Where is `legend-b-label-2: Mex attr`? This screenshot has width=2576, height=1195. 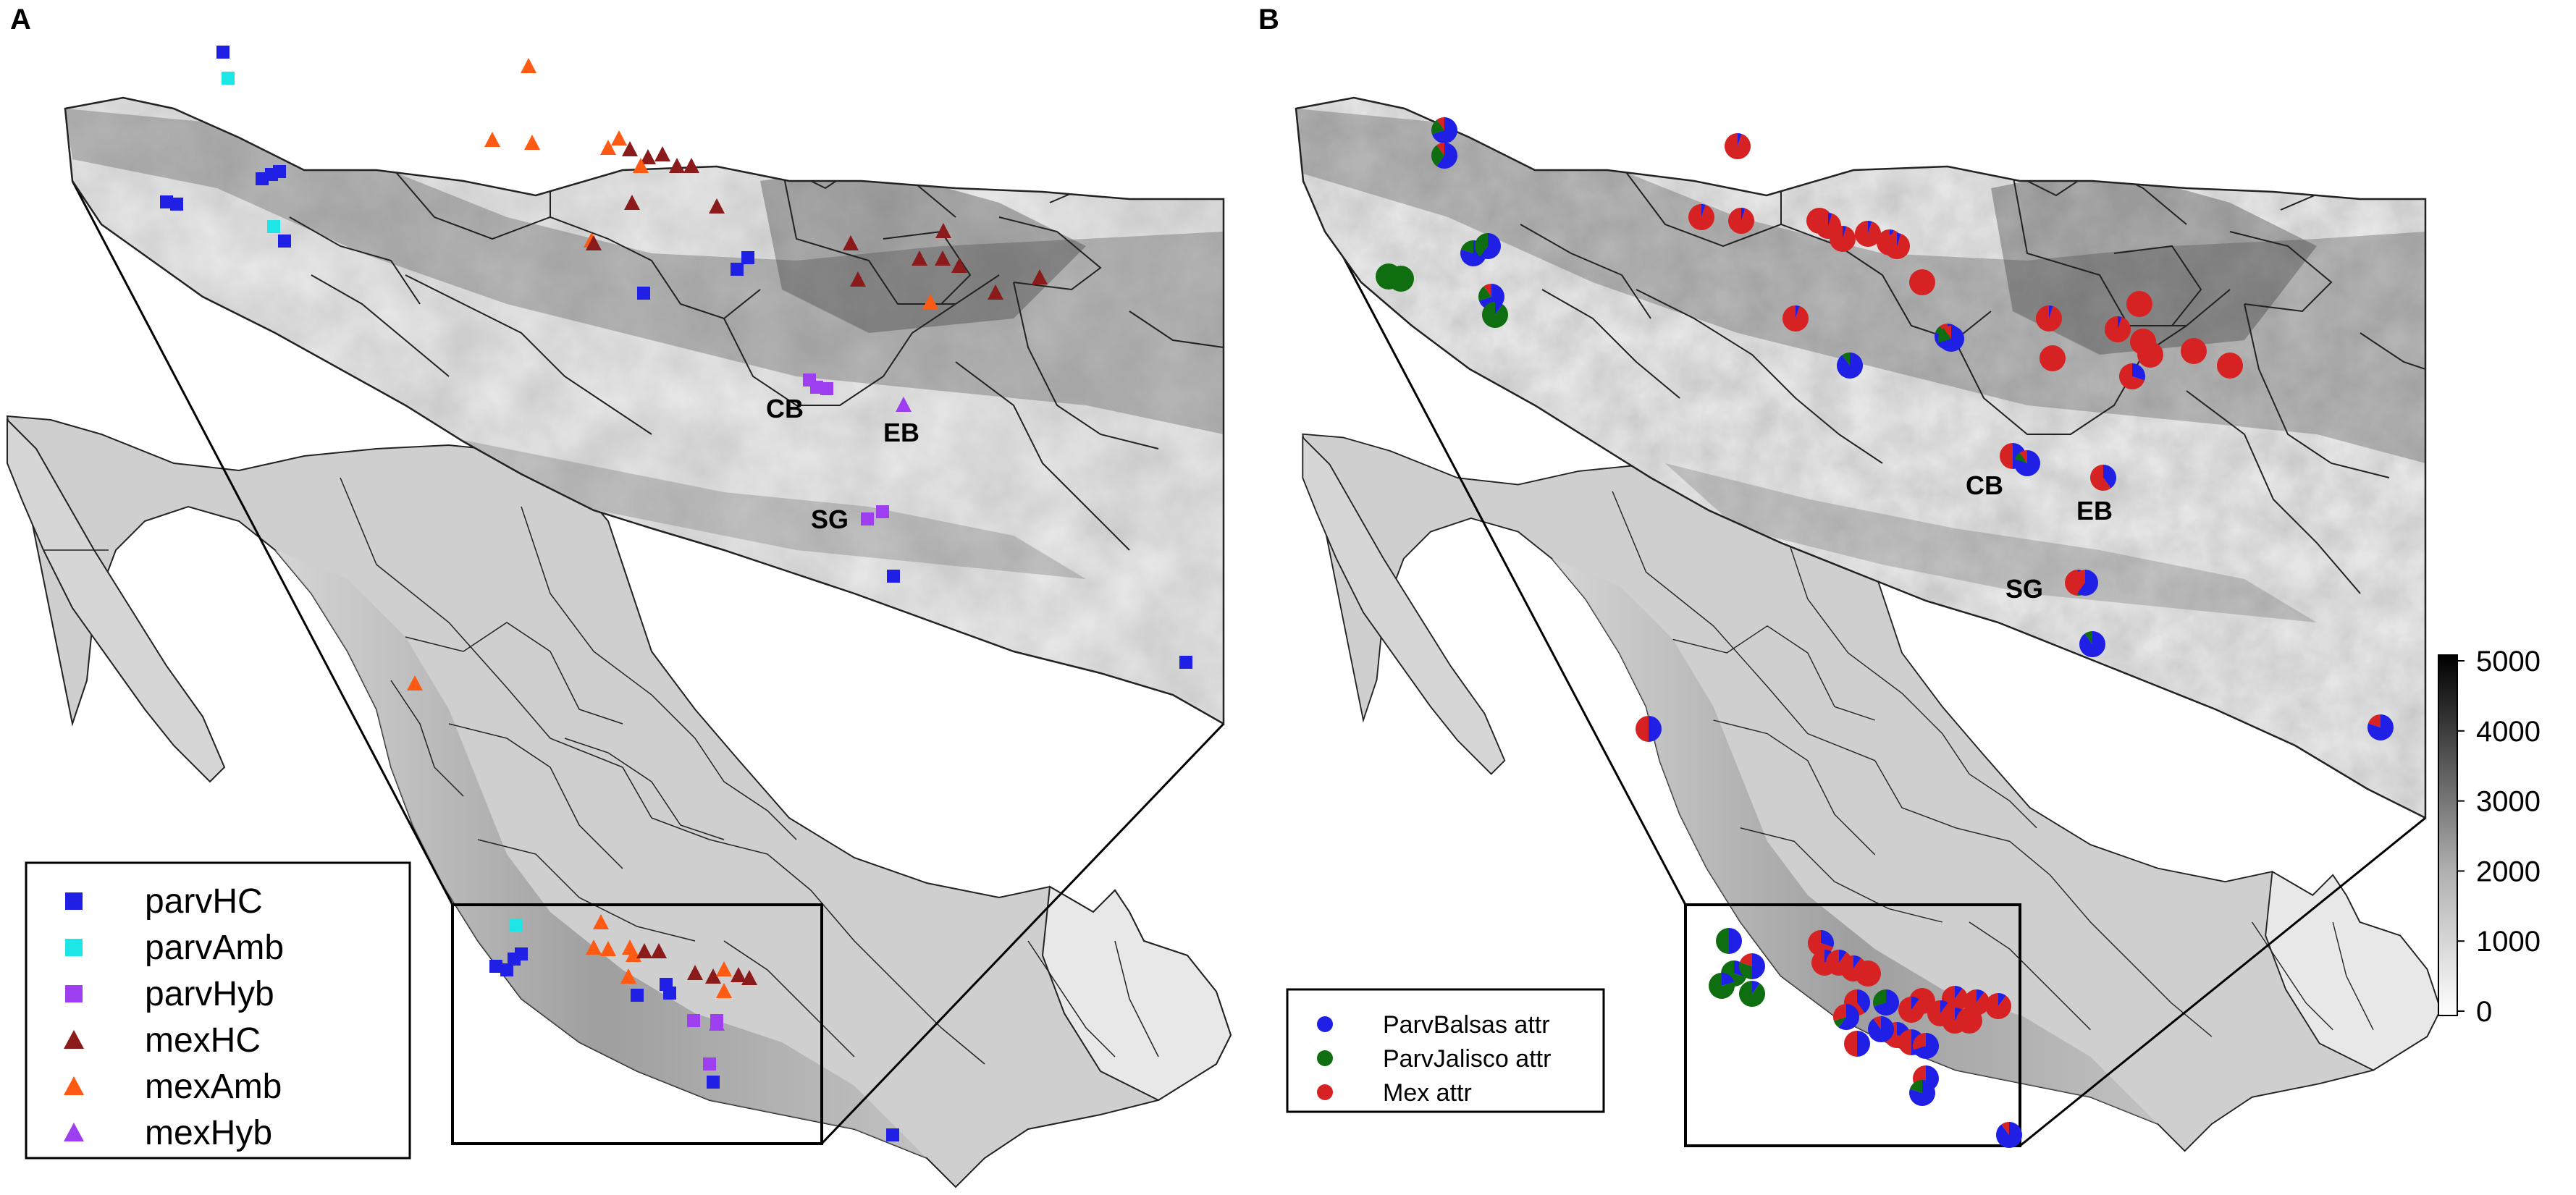
legend-b-label-2: Mex attr is located at coordinates (1427, 1093).